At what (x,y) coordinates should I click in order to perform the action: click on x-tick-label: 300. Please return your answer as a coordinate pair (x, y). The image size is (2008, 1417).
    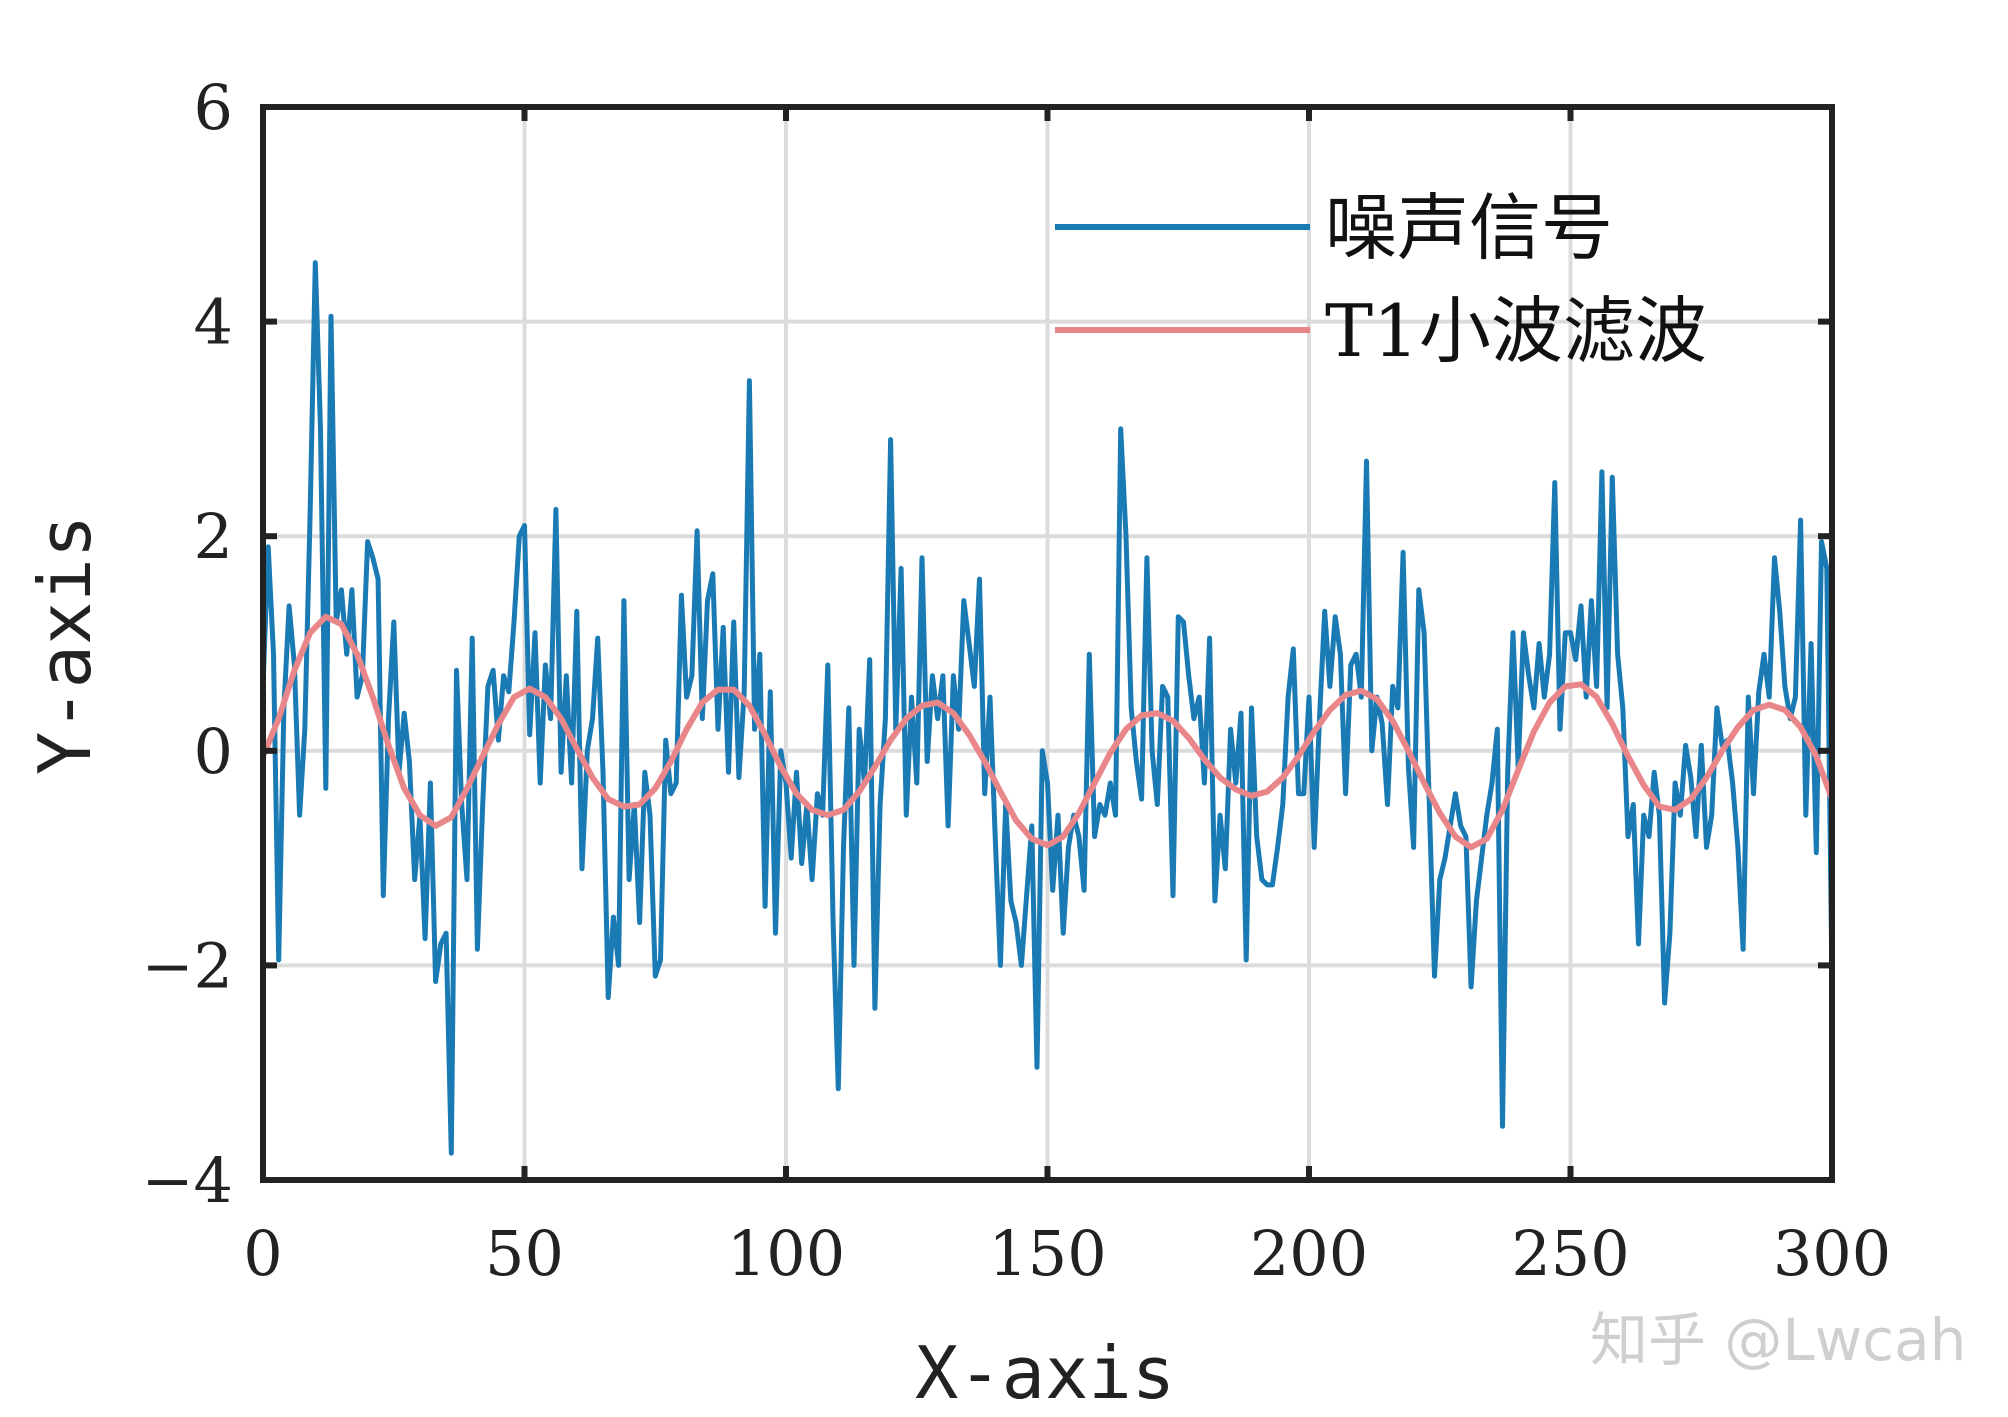
    Looking at the image, I should click on (1832, 1253).